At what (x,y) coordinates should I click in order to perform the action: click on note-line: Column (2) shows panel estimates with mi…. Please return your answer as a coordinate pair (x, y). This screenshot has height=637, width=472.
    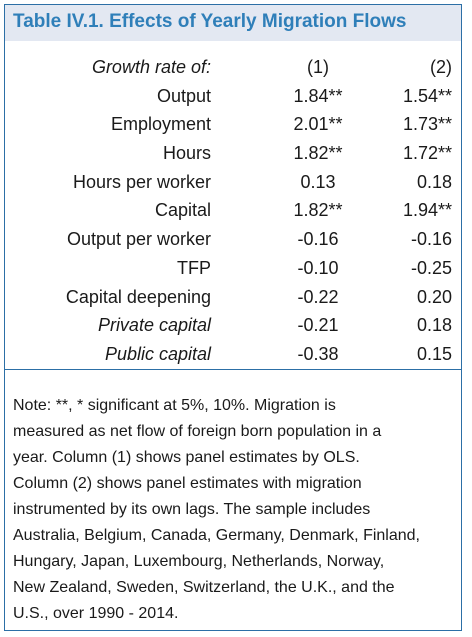
    Looking at the image, I should click on (187, 483).